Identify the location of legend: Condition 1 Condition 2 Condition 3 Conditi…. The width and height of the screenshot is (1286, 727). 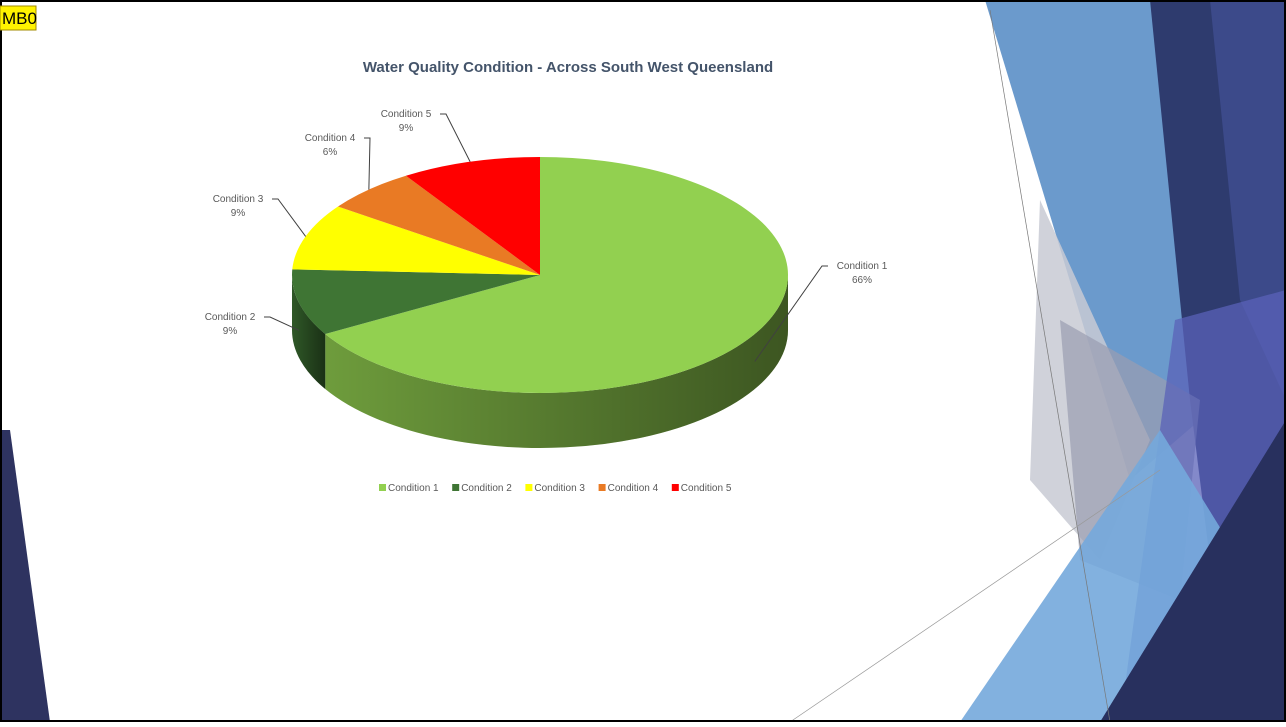
(555, 488).